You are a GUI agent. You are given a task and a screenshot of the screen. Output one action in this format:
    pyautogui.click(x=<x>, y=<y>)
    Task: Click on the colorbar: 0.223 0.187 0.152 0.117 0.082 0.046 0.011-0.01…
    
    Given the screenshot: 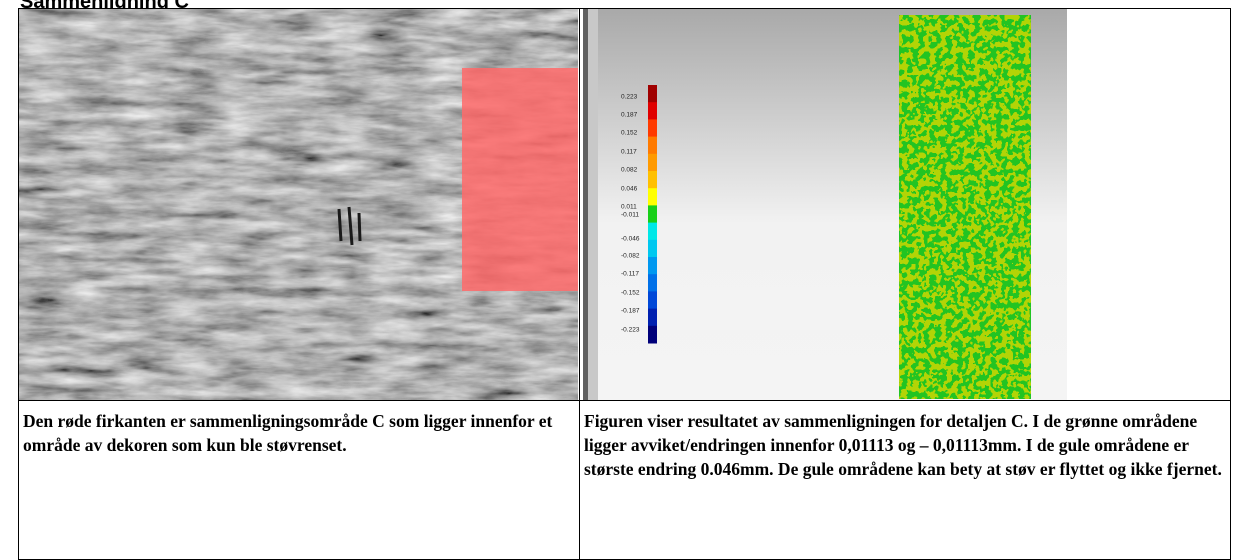 What is the action you would take?
    pyautogui.click(x=639, y=214)
    